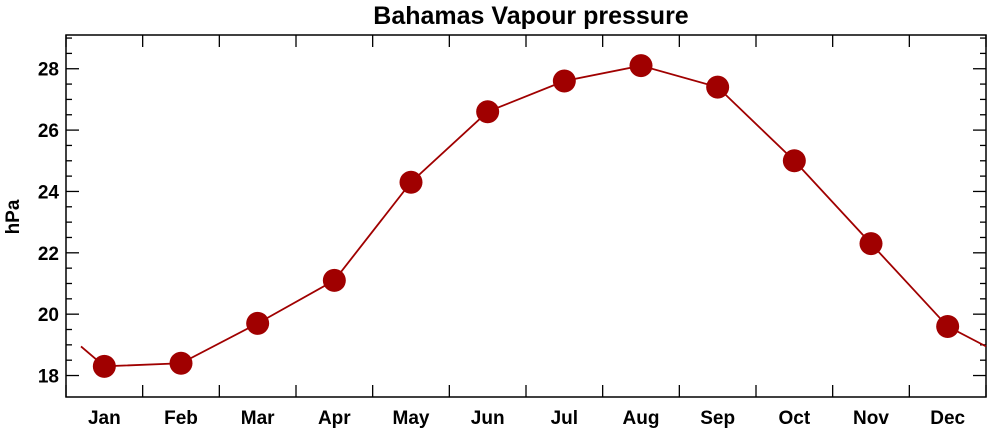 This screenshot has height=432, width=1000. I want to click on x-tick-label: Jul, so click(564, 418).